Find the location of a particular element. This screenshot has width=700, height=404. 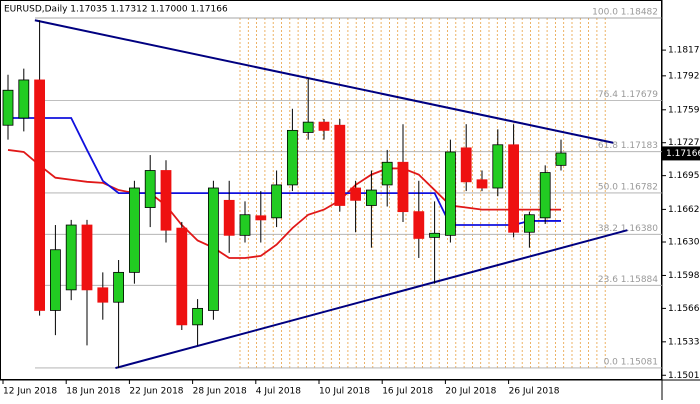

x-tick-label: 20 Jul 2018 is located at coordinates (470, 392).